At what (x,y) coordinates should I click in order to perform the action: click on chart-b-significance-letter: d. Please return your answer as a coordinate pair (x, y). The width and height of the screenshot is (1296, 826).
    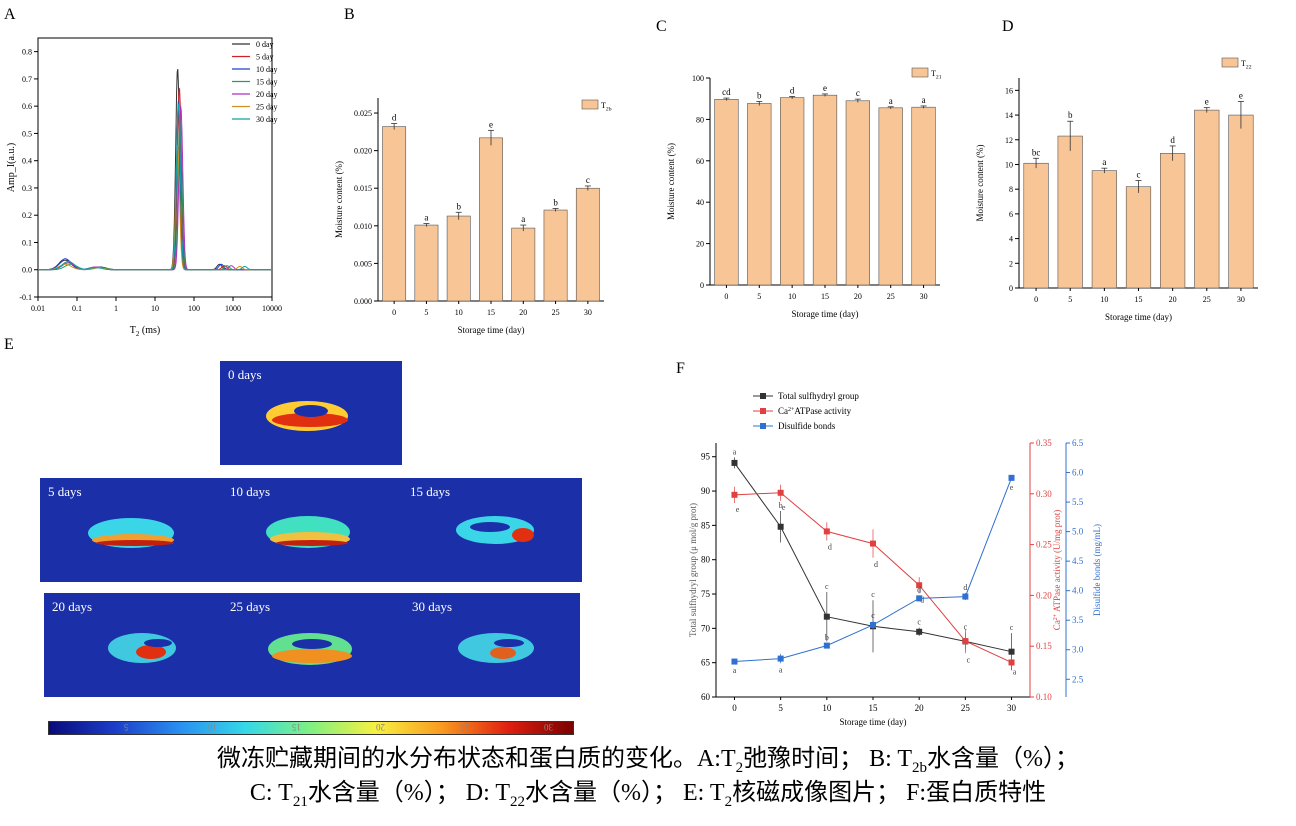
    Looking at the image, I should click on (394, 118).